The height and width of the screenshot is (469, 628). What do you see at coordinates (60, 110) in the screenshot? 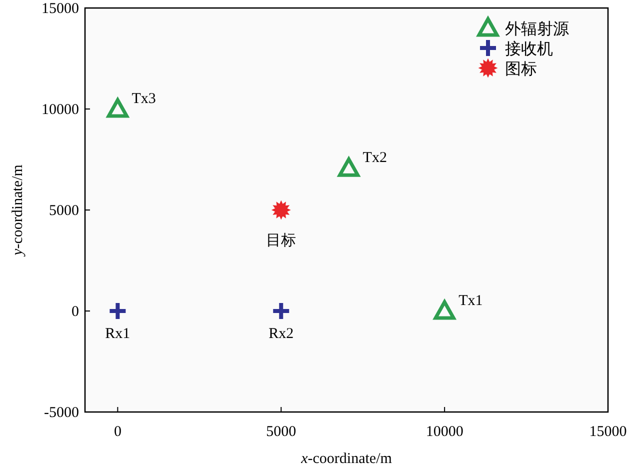
I see `y-tick-label: 10000` at bounding box center [60, 110].